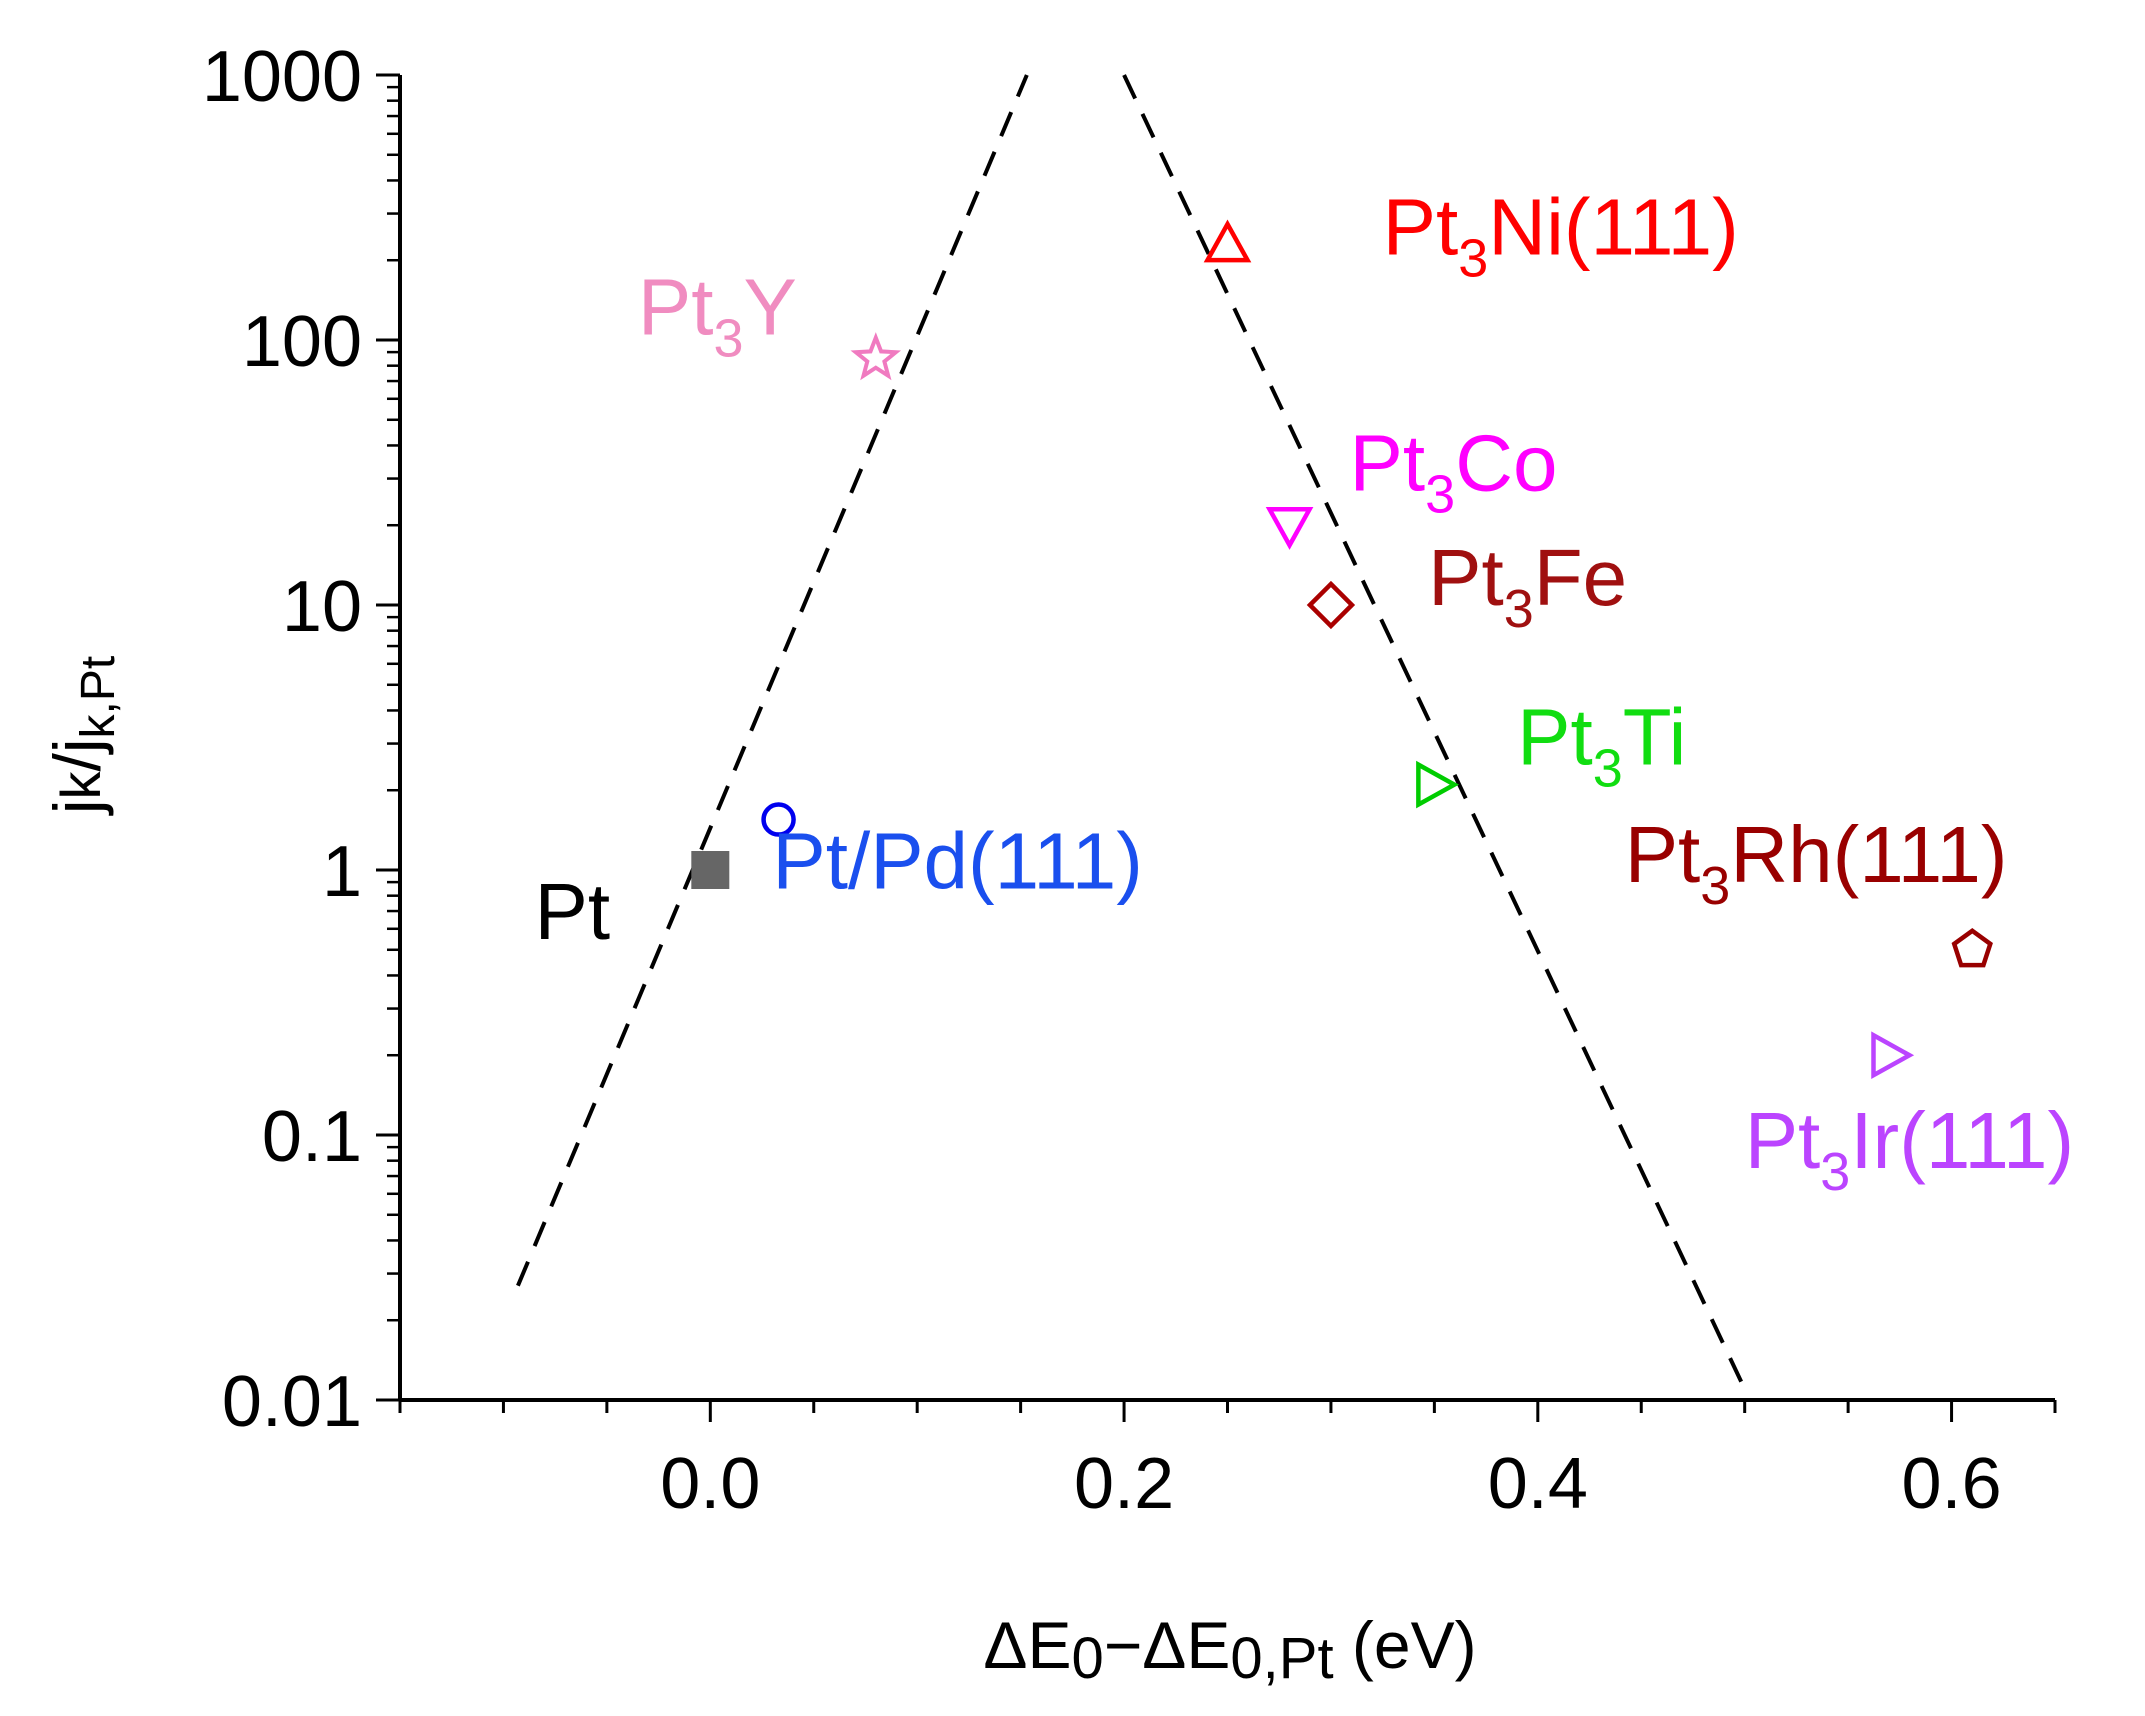 The height and width of the screenshot is (1716, 2145). Describe the element at coordinates (1655, 737) in the screenshot. I see `pt3ti-label-suffix: Ti` at that location.